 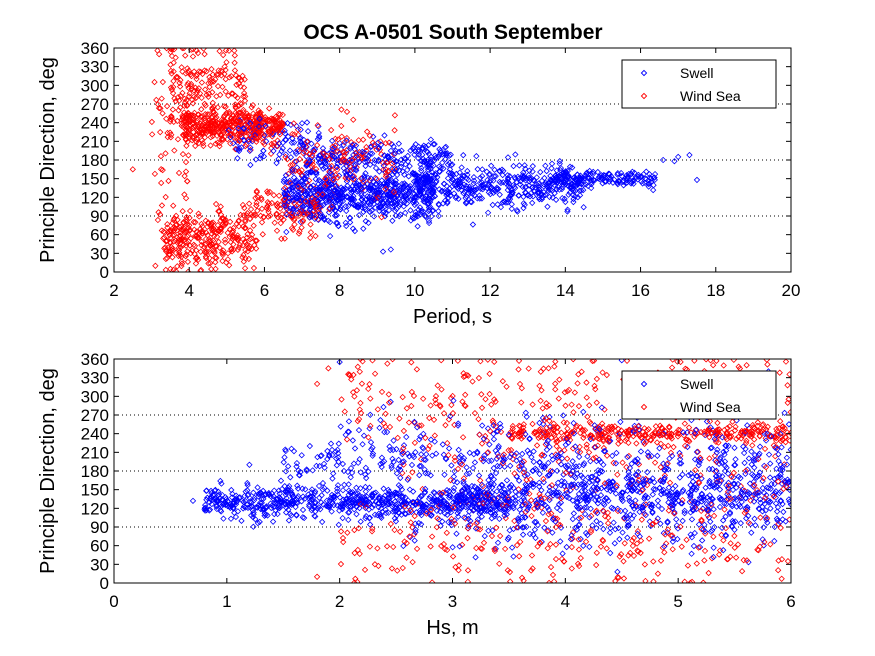 I want to click on y-tick-label: 30, so click(x=99, y=253).